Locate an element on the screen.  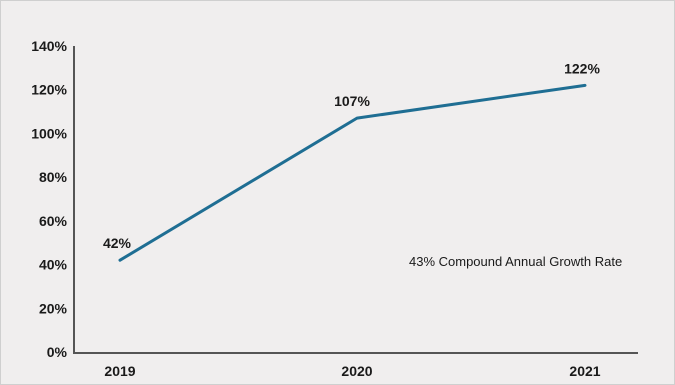
x-tick-label: 2020 is located at coordinates (356, 371).